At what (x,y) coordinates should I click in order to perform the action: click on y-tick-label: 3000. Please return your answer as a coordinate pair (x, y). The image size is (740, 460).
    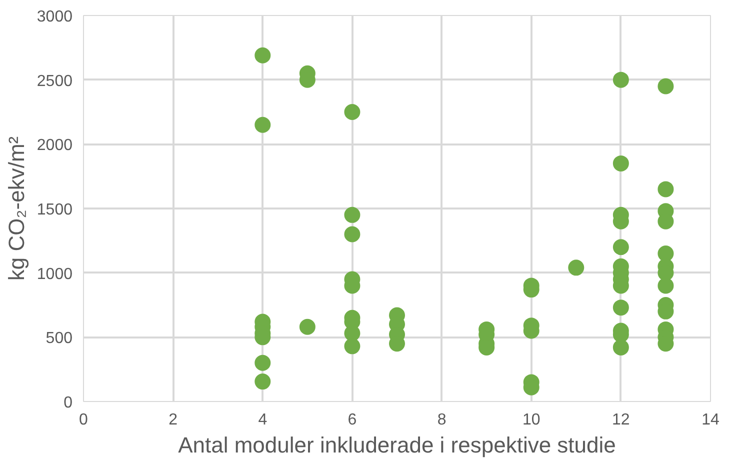
    Looking at the image, I should click on (54, 17).